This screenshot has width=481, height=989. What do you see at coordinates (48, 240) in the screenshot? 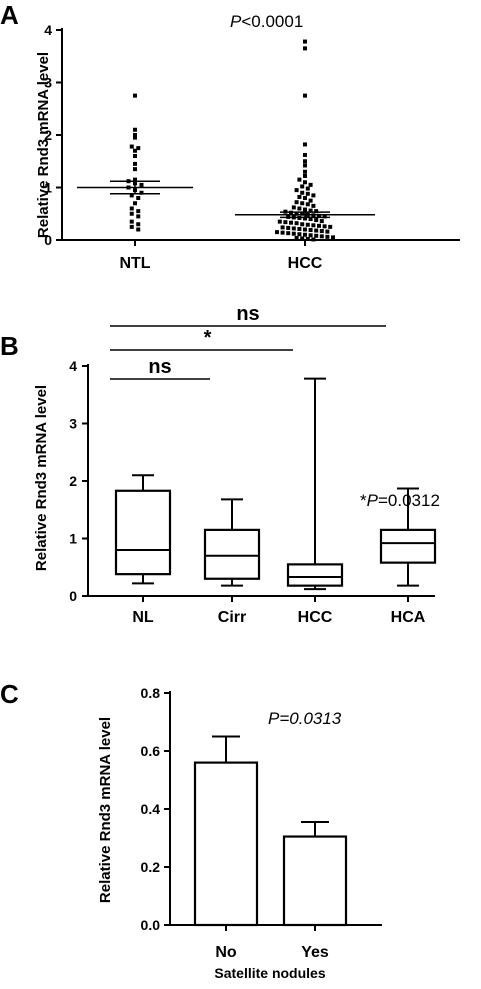
I see `panel-a-y-tick-label: 0` at bounding box center [48, 240].